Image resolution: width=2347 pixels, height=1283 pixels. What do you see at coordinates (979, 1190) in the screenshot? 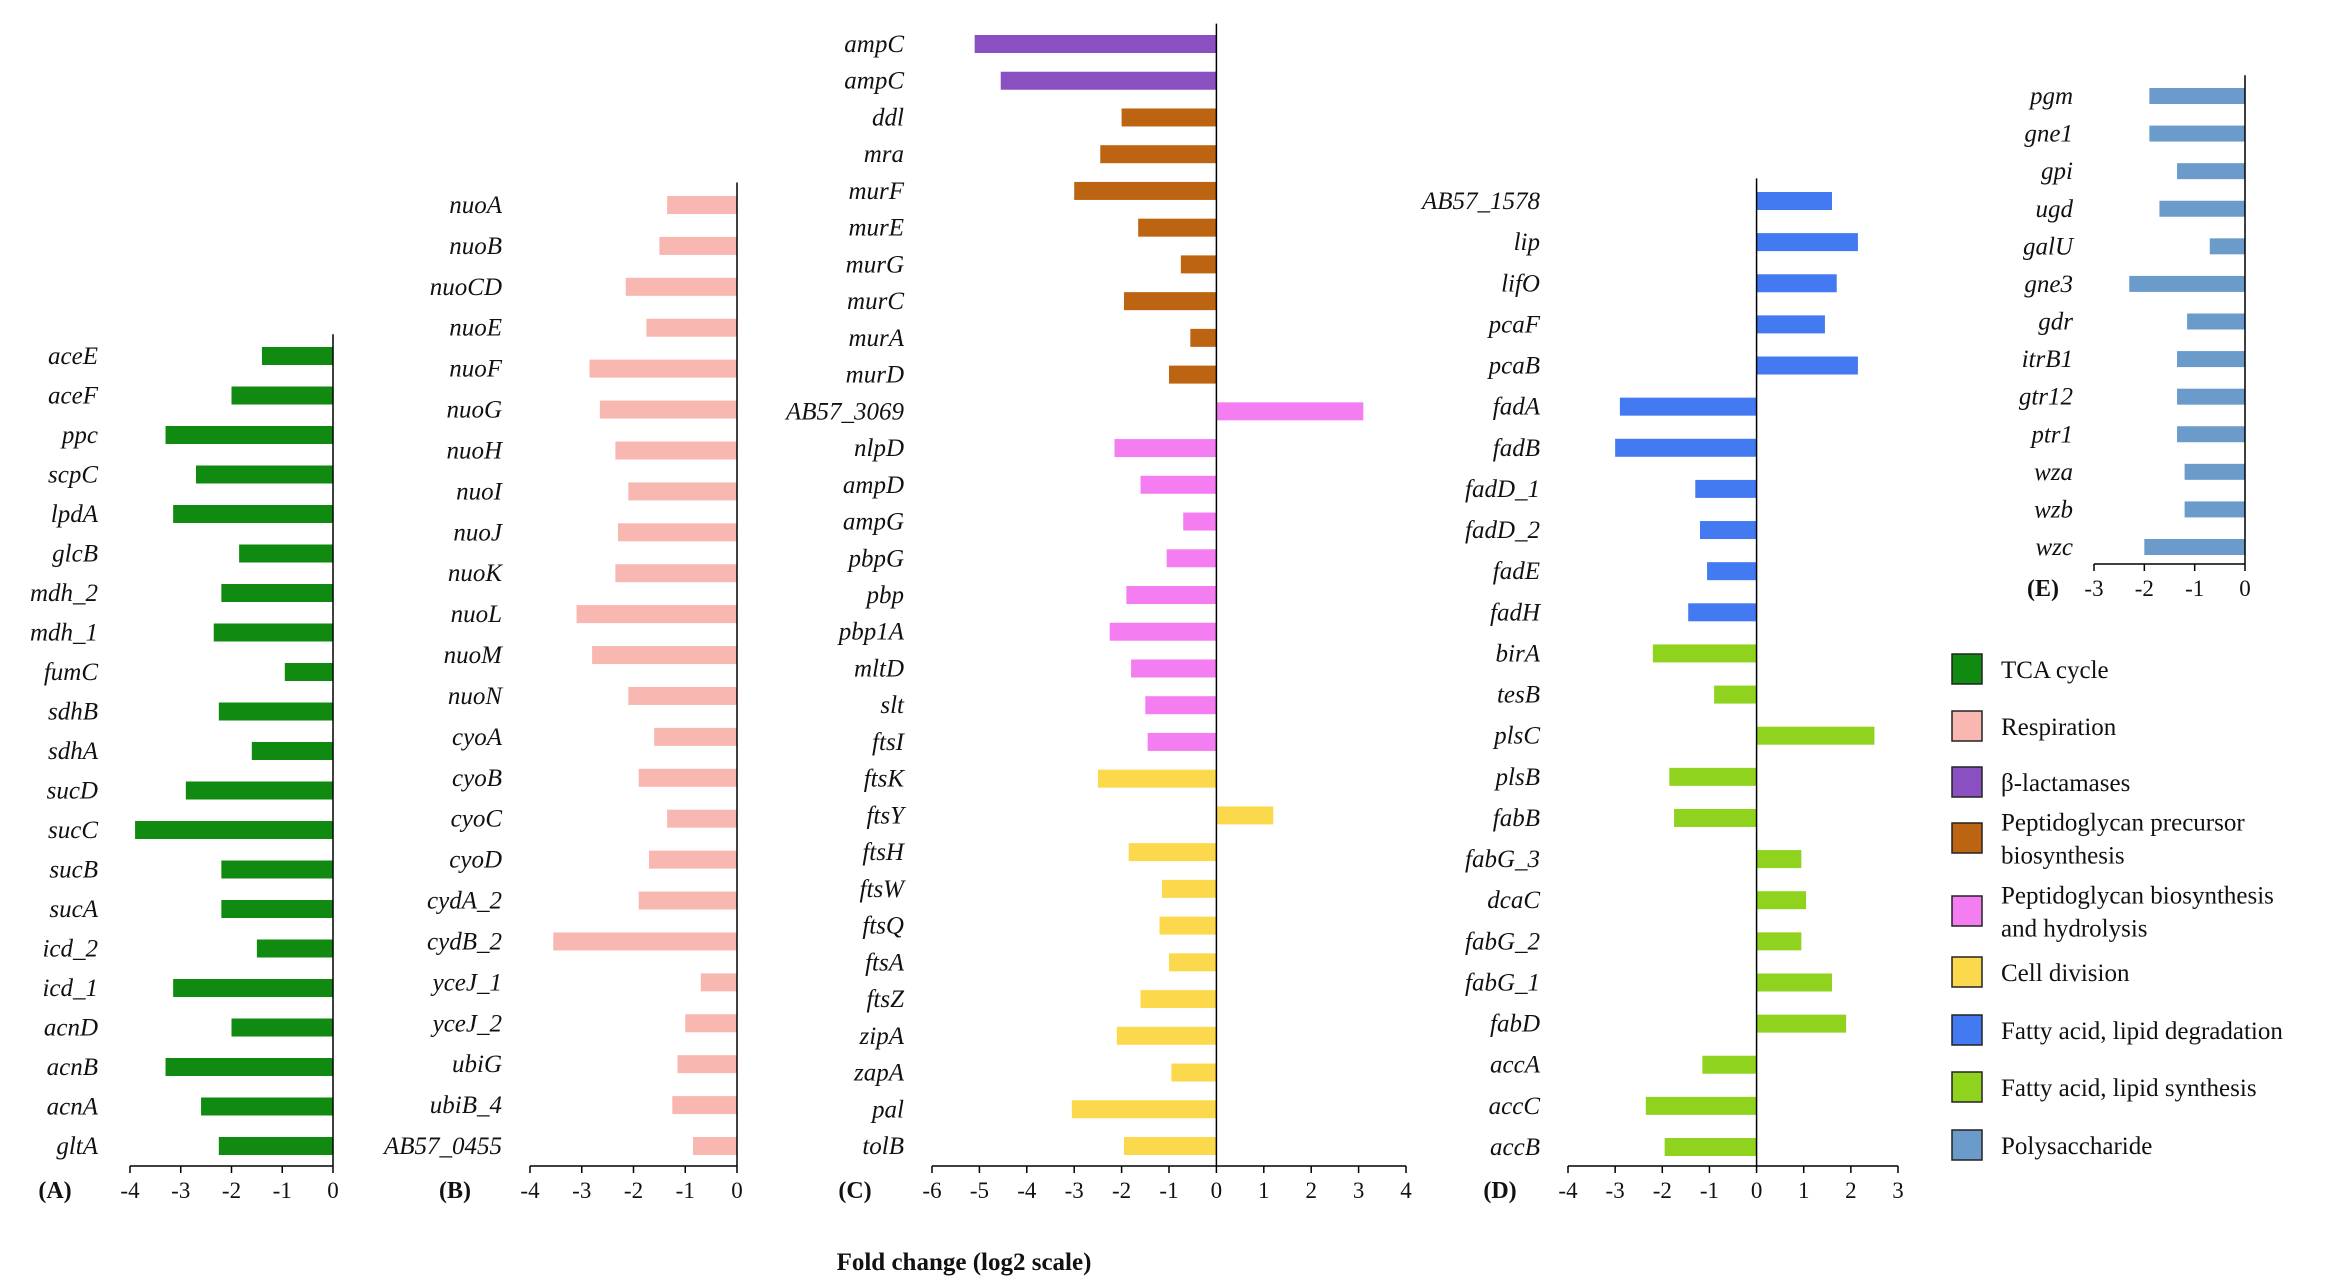
I see `x-tick-label: -5` at bounding box center [979, 1190].